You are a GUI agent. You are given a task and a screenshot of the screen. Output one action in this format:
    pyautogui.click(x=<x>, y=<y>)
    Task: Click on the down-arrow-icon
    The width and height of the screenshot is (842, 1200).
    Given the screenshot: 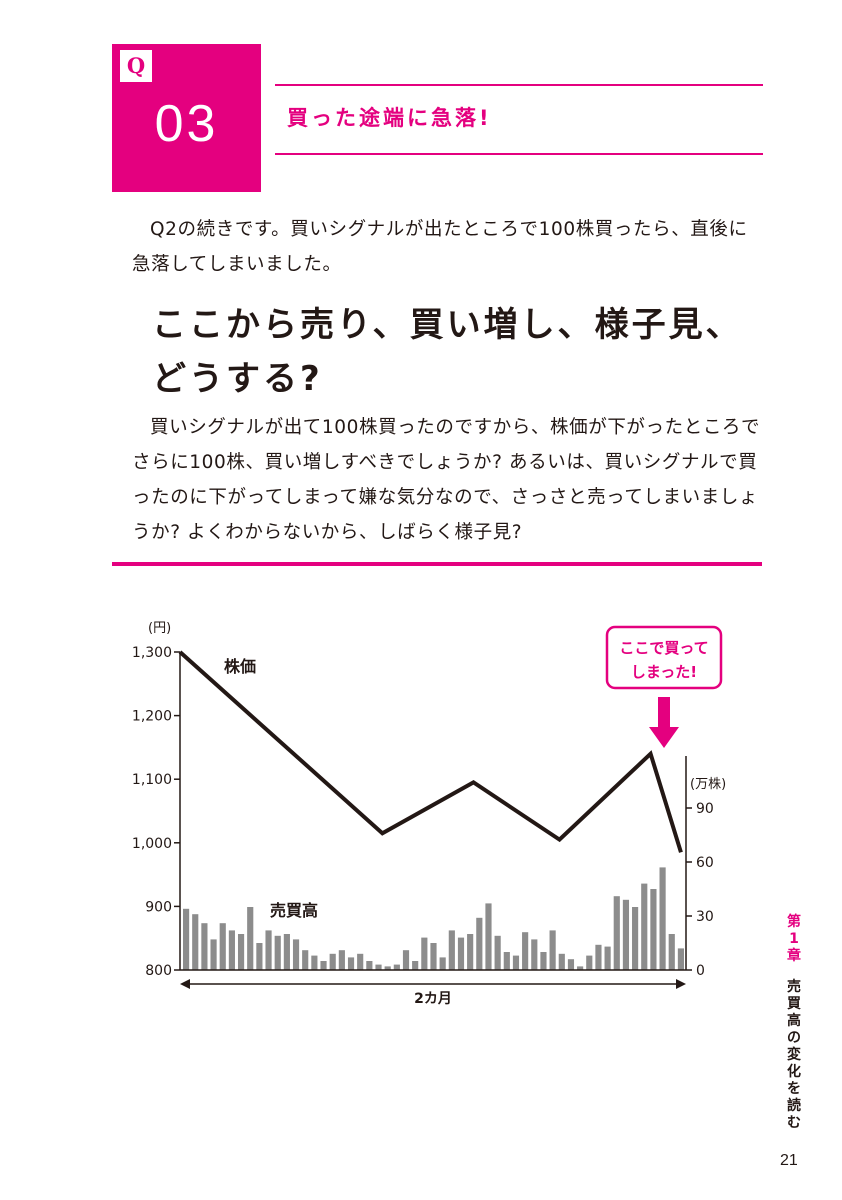 What is the action you would take?
    pyautogui.click(x=664, y=722)
    